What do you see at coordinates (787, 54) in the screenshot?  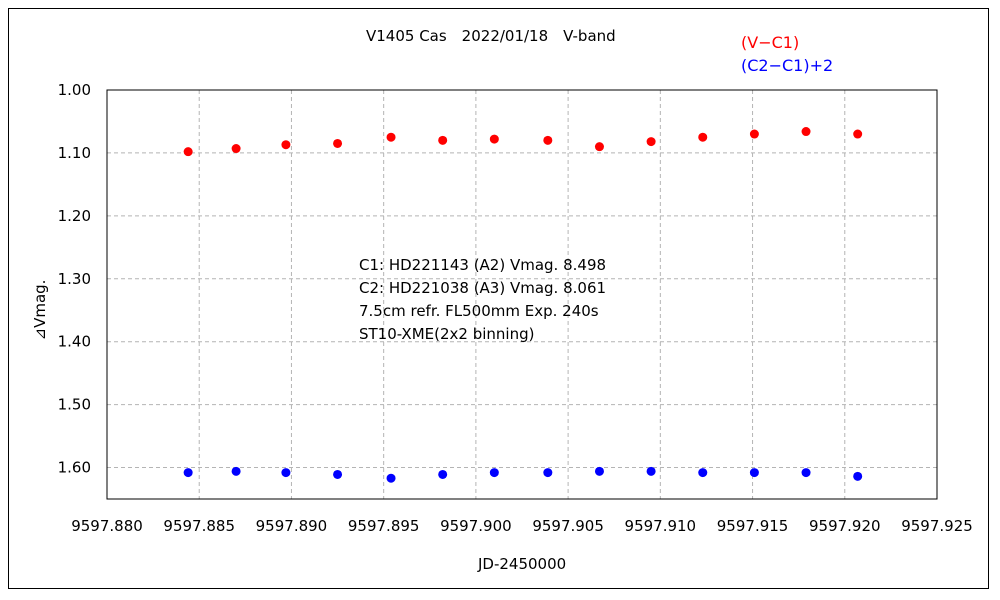 I see `legend: (V−C1) (C2−C1)+2` at bounding box center [787, 54].